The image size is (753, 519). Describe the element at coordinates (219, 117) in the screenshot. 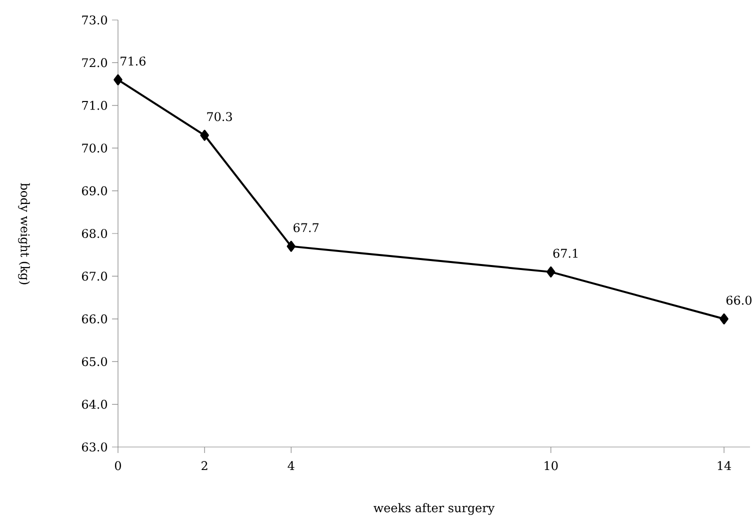

I see `data-label: 70.3` at that location.